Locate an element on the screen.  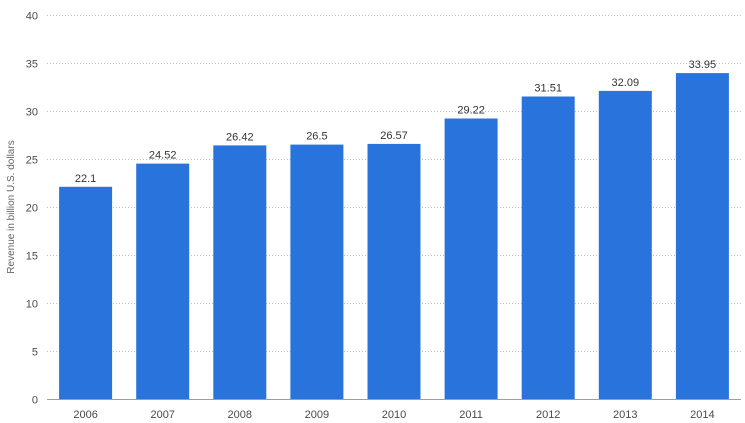
data-label: 33.95 is located at coordinates (703, 65).